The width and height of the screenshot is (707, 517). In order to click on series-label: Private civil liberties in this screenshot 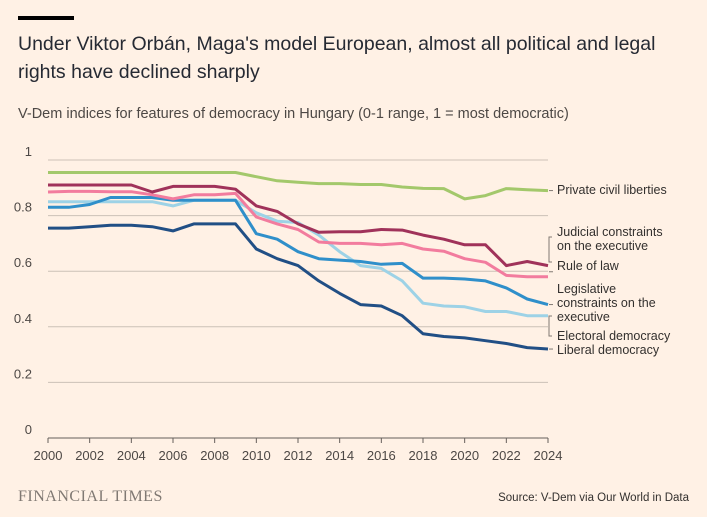, I will do `click(612, 190)`.